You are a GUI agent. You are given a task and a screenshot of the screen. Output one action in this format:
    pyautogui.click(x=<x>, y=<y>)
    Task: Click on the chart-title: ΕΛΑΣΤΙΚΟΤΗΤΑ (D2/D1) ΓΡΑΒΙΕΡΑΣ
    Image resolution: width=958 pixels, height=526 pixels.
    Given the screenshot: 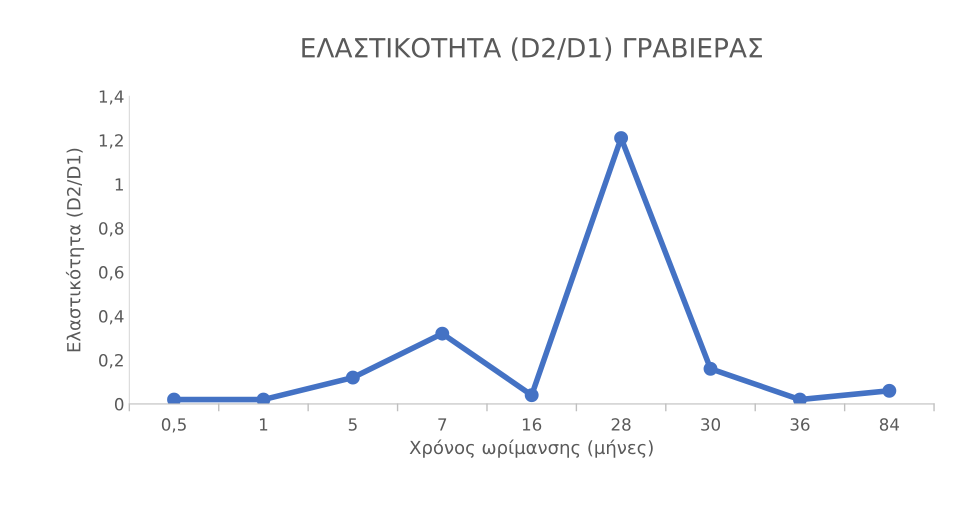 What is the action you would take?
    pyautogui.click(x=532, y=49)
    